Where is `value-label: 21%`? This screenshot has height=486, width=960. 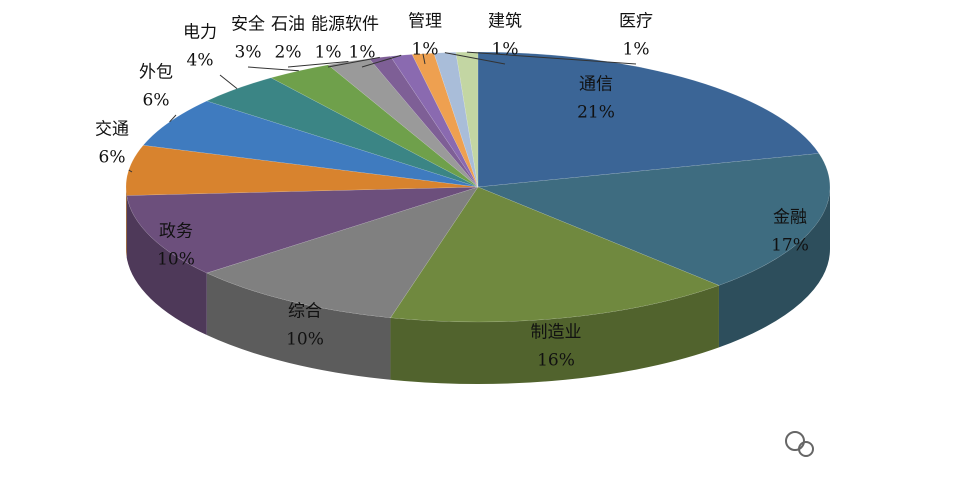
value-label: 21% is located at coordinates (596, 113).